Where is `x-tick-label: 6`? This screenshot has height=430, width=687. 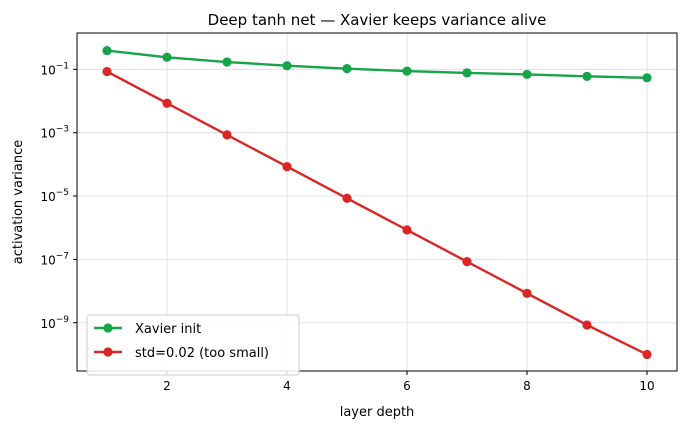 x-tick-label: 6 is located at coordinates (407, 386).